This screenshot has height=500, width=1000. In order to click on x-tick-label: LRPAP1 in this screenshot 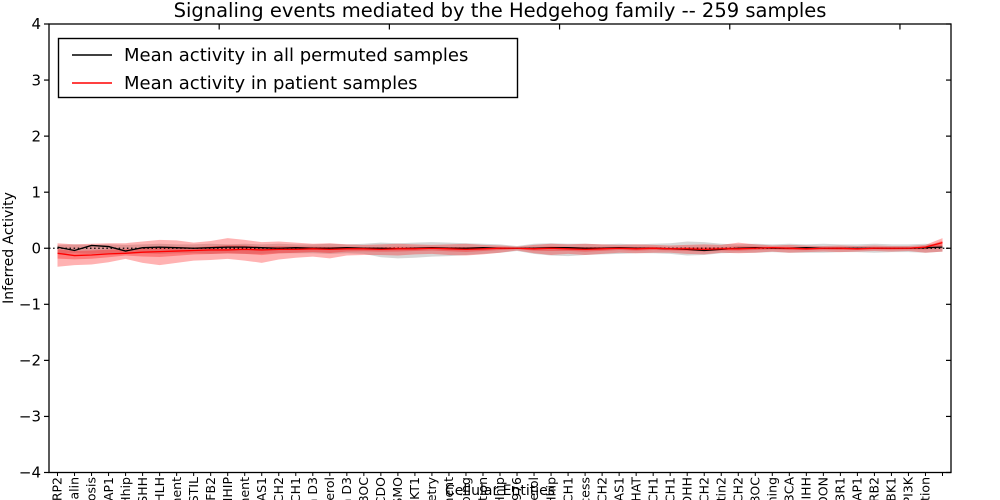, I will do `click(857, 488)`.